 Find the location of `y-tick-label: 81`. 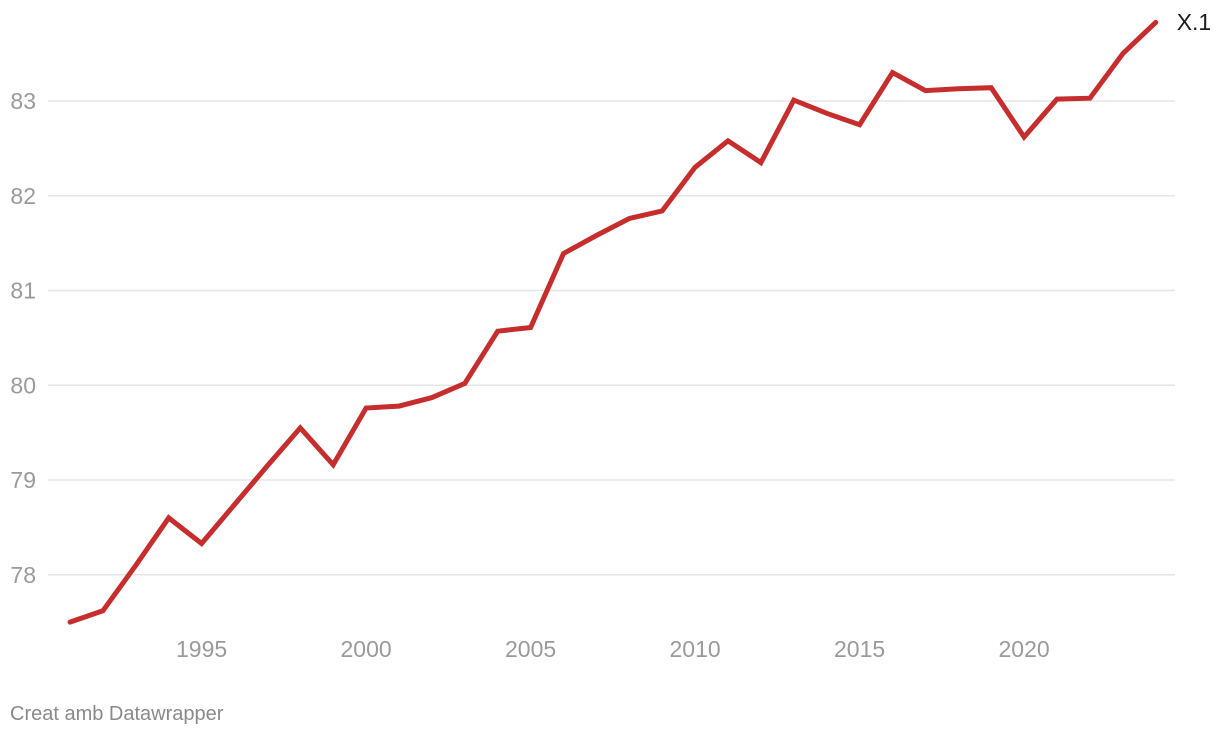

y-tick-label: 81 is located at coordinates (23, 291).